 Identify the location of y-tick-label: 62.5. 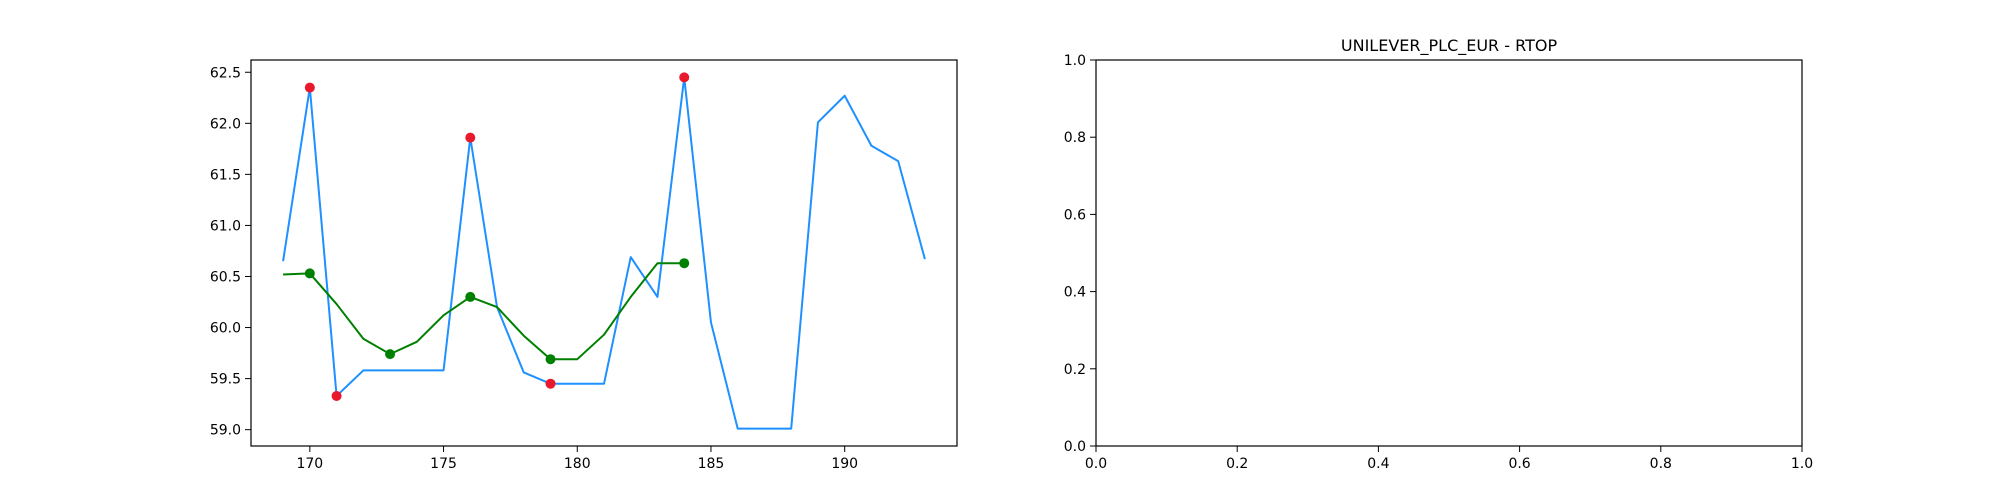
(225, 73).